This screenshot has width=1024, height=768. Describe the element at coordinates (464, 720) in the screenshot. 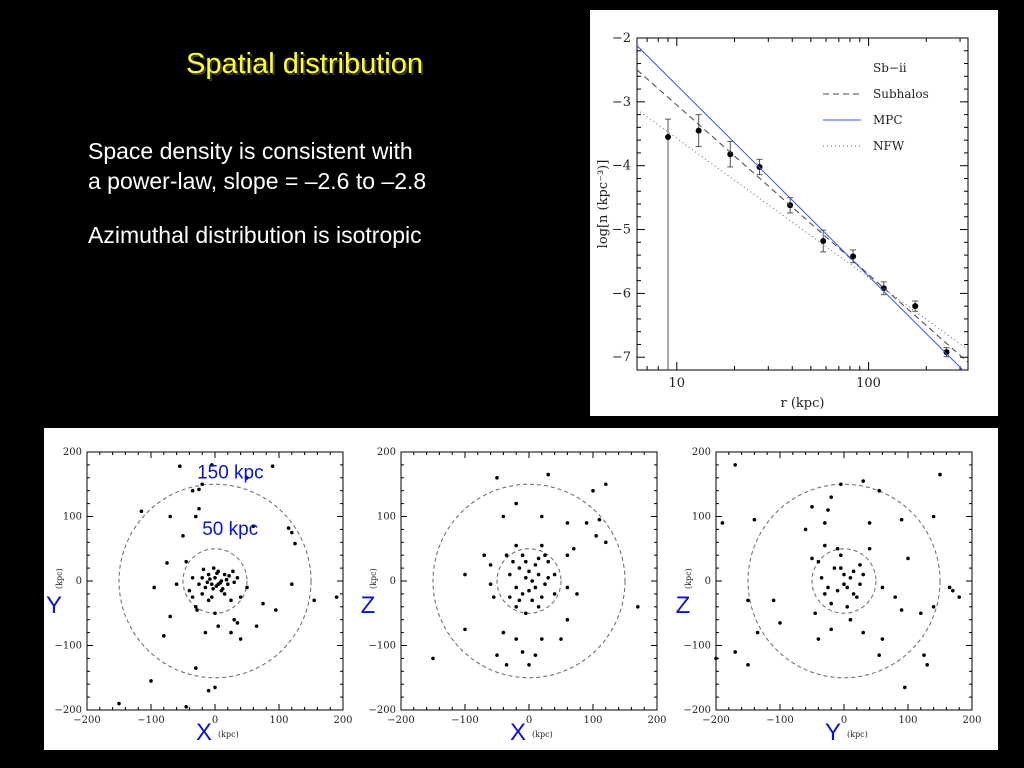

I see `x-tick-label: −100` at that location.